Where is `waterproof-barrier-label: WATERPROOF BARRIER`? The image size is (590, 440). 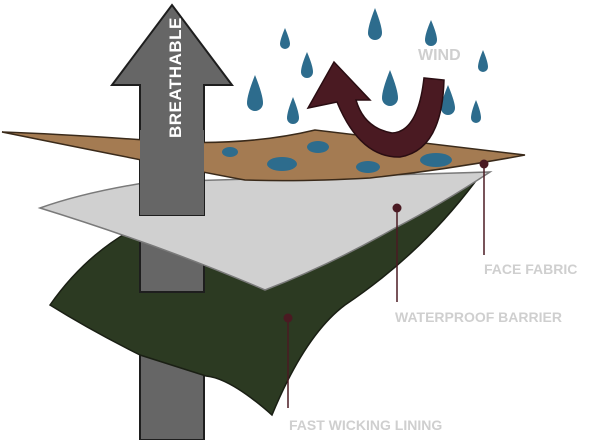 waterproof-barrier-label: WATERPROOF BARRIER is located at coordinates (478, 317).